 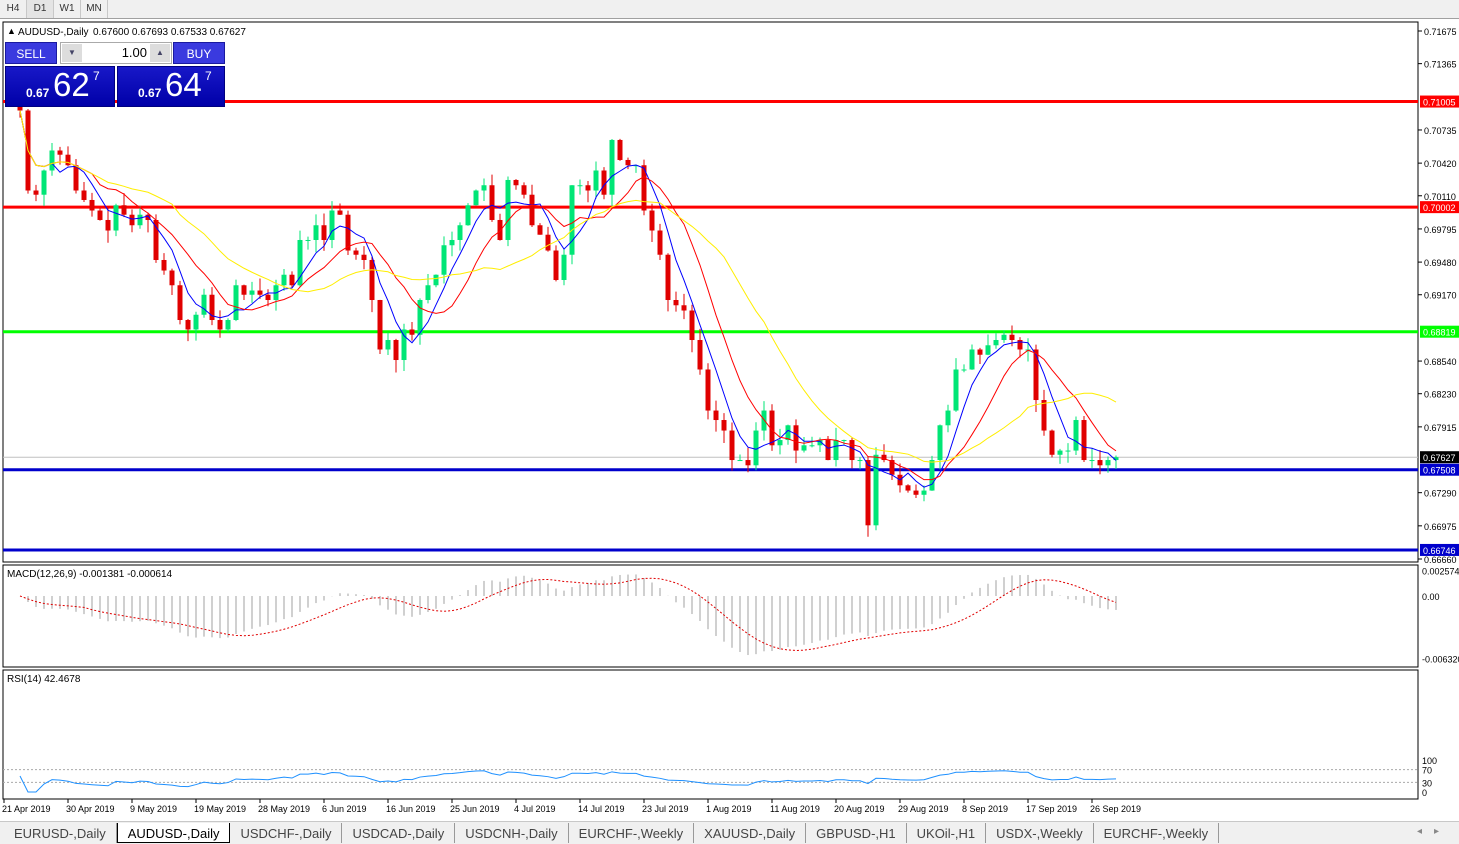 What do you see at coordinates (11, 31) in the screenshot?
I see `collapse-arrow-icon: ▲` at bounding box center [11, 31].